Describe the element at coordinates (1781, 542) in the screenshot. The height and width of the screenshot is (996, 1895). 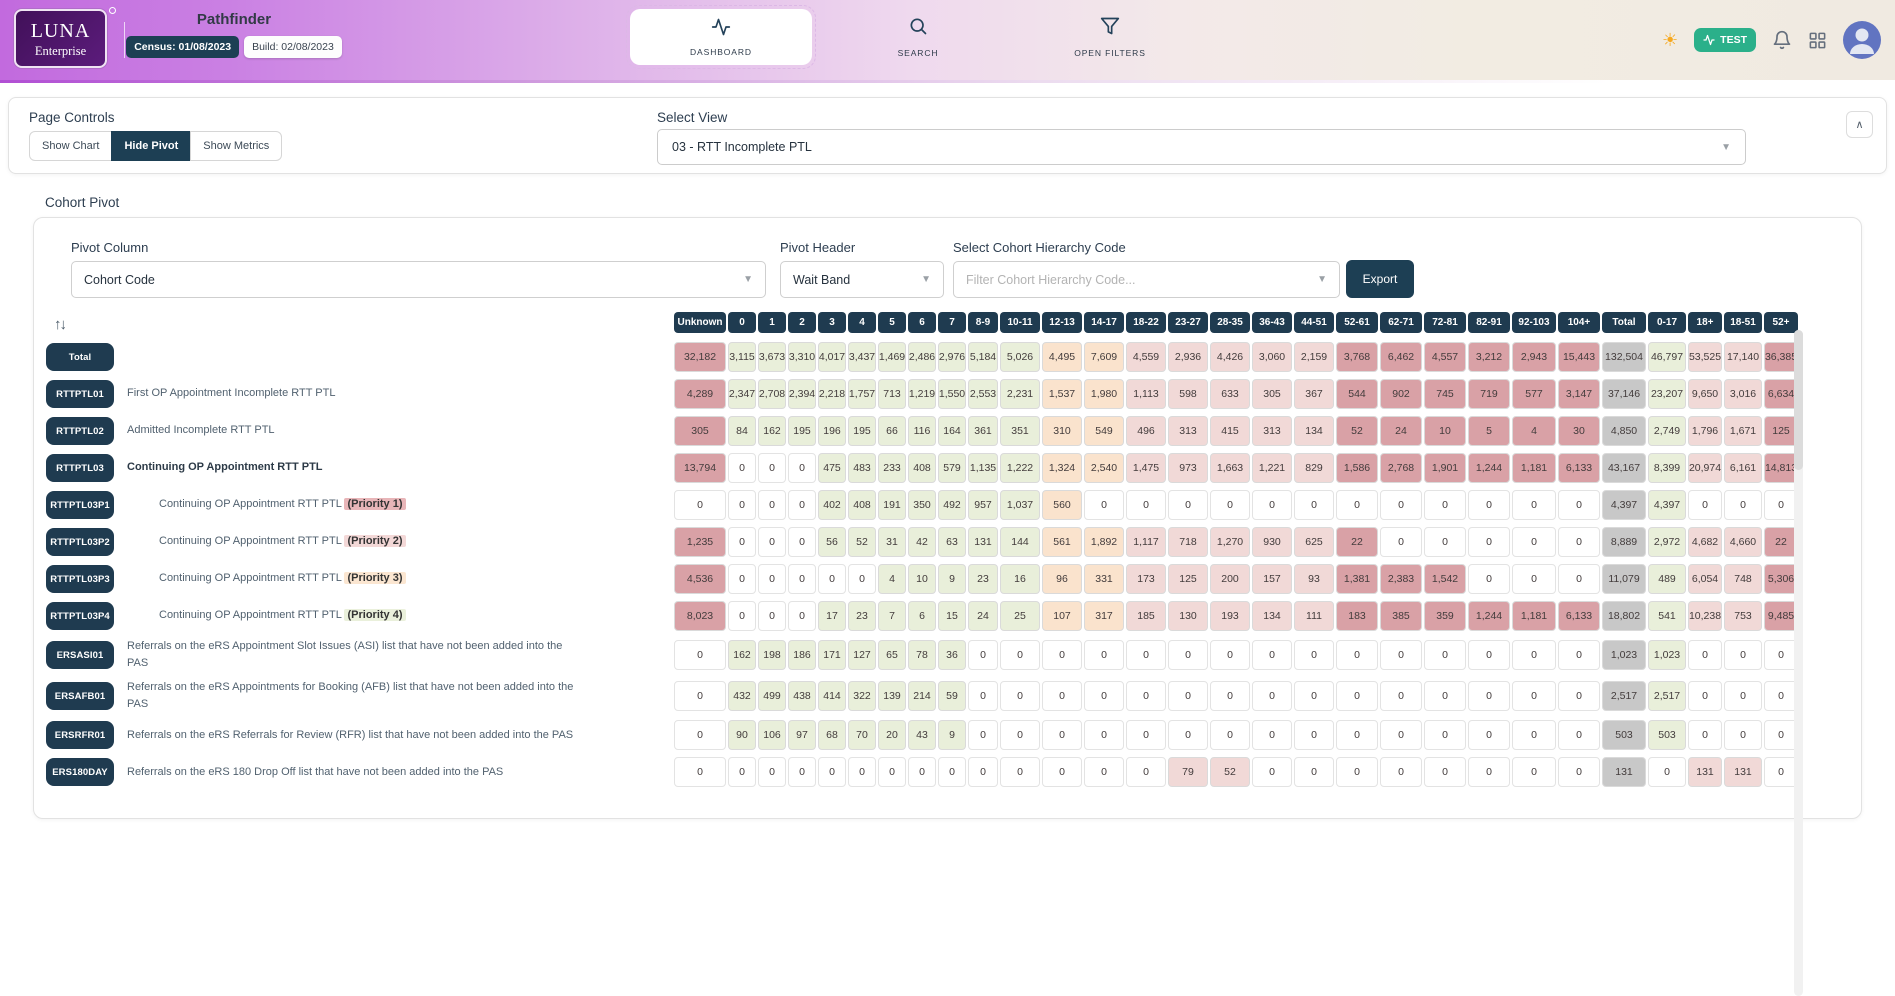
I see `pivot-cell: 22` at that location.